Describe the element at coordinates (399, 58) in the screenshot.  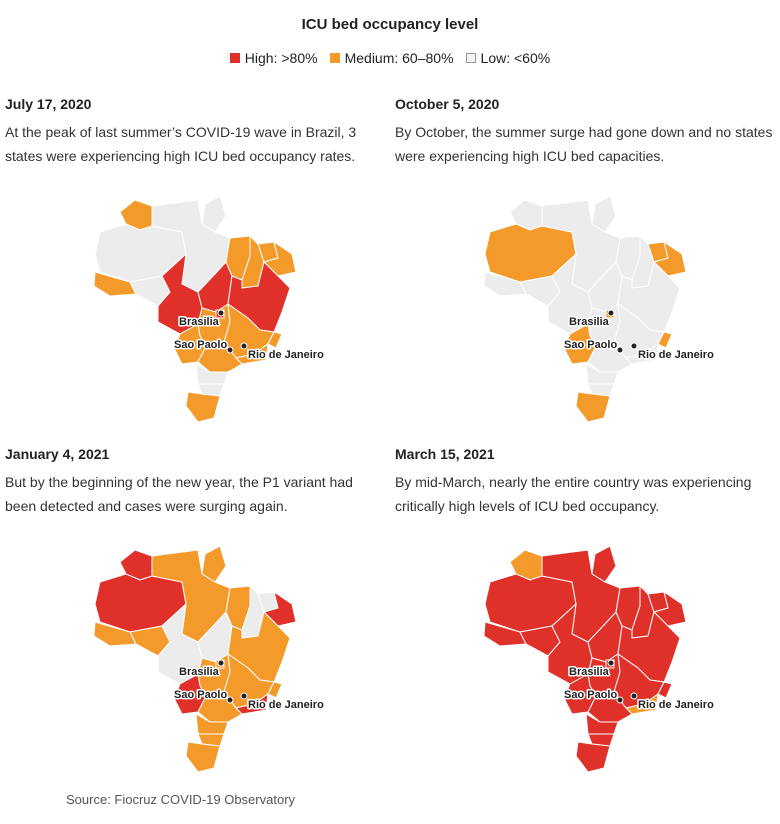
I see `legend-label-medium: Medium: 60–80%` at that location.